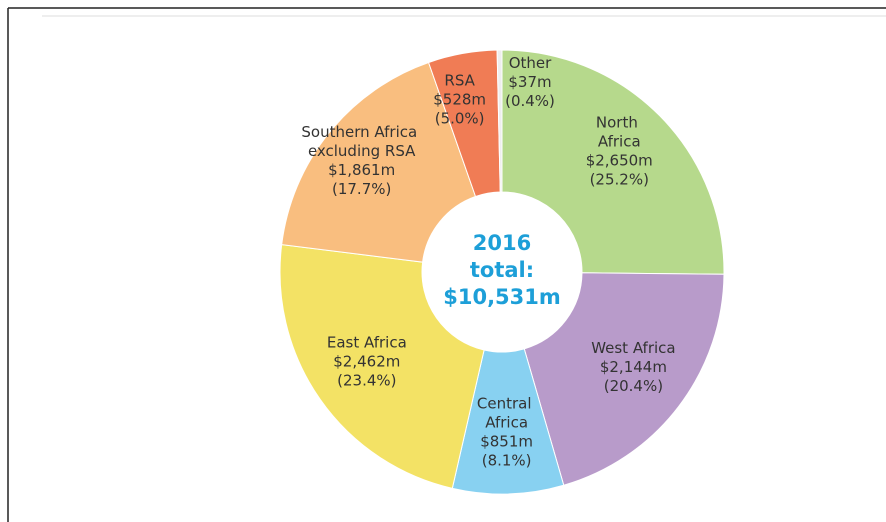  What do you see at coordinates (502, 270) in the screenshot?
I see `center-label: total:` at bounding box center [502, 270].